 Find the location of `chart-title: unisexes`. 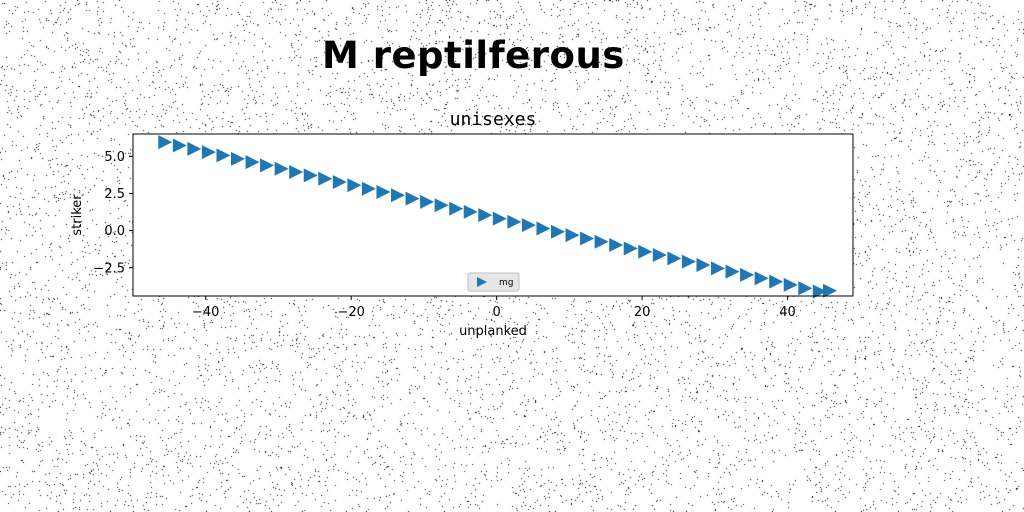

chart-title: unisexes is located at coordinates (493, 119).